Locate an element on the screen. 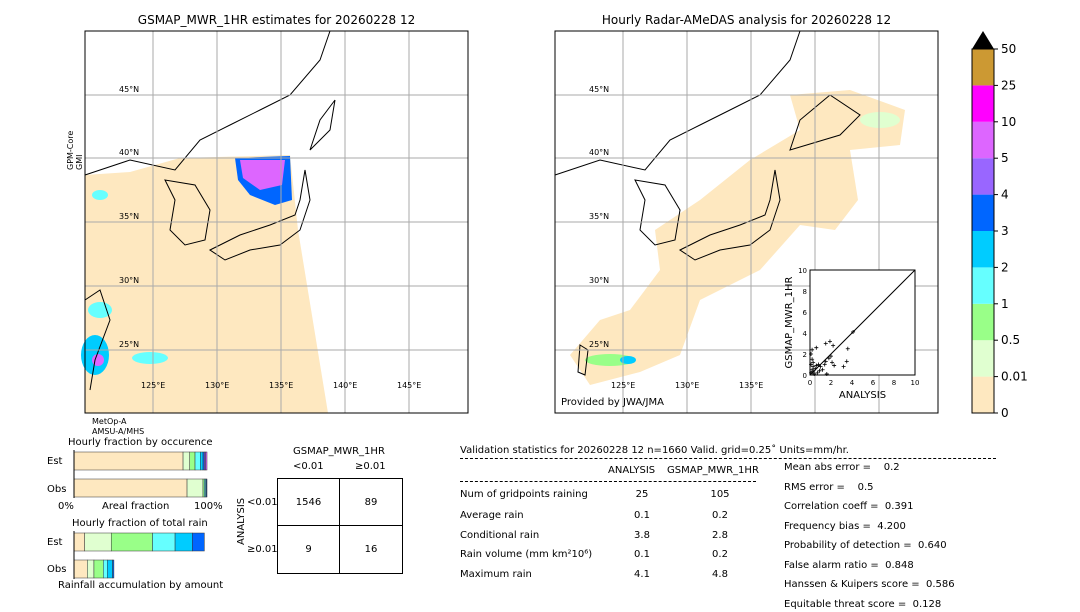 Image resolution: width=1080 pixels, height=612 pixels. y-tick-label: 0 is located at coordinates (805, 376).